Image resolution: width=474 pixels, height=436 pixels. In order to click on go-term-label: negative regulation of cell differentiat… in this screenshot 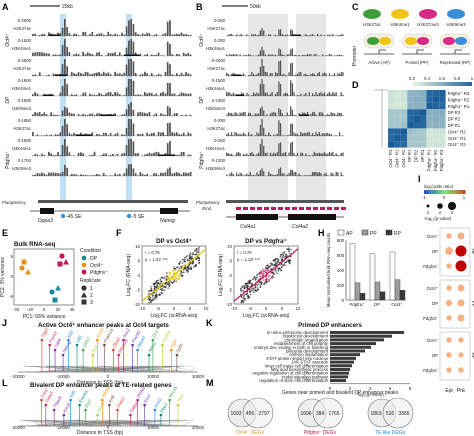, I will do `click(290, 373)`.